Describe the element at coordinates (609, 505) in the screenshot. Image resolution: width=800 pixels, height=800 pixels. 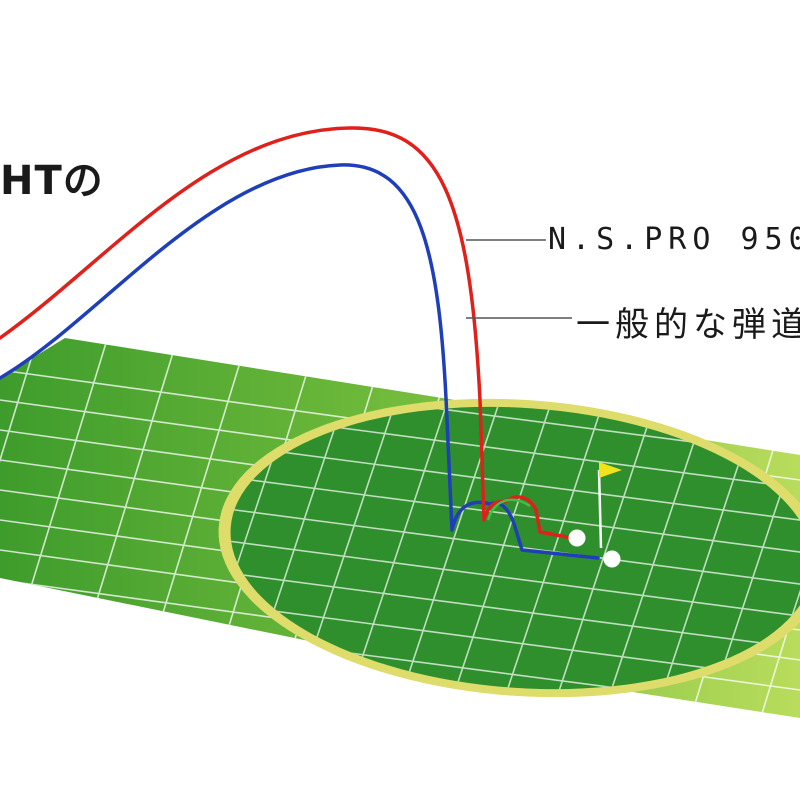
I see `flag-icon` at that location.